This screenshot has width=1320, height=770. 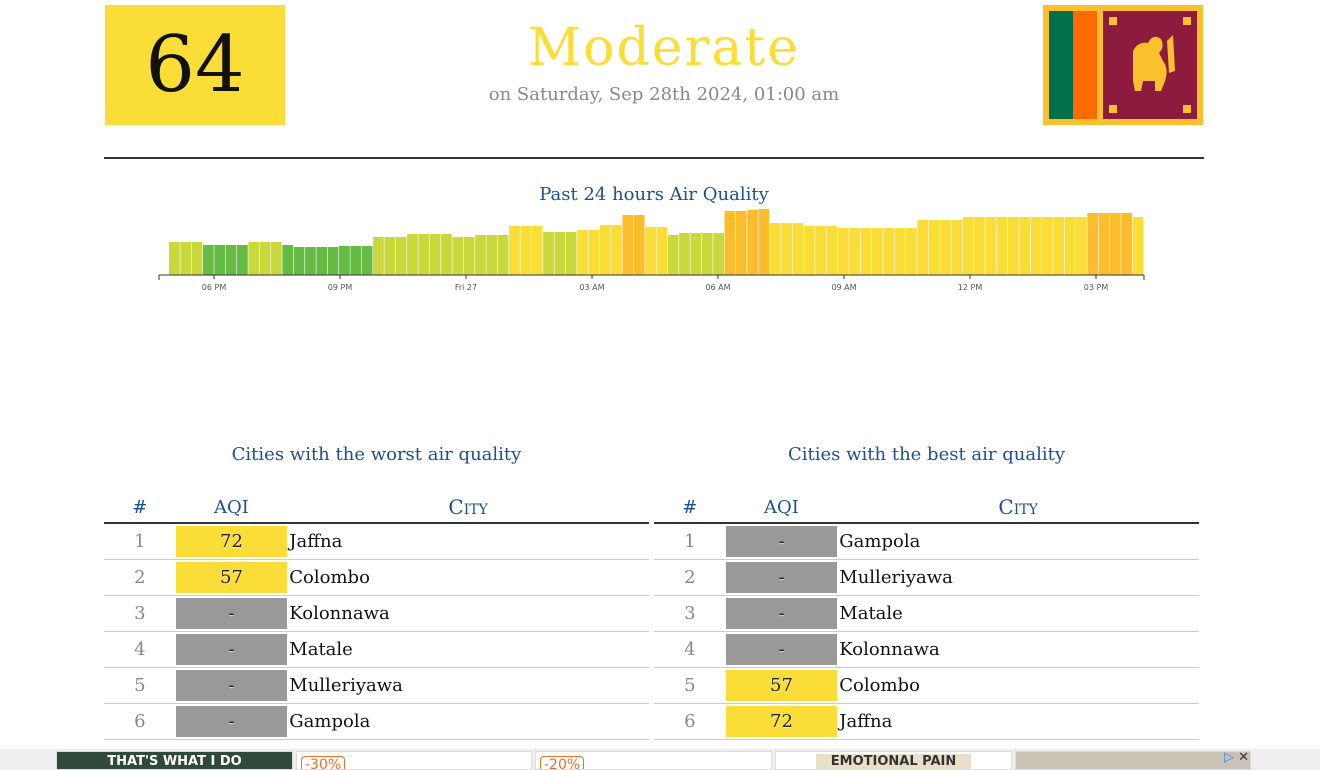 I want to click on table-row: 5 57 Colombo, so click(x=926, y=685).